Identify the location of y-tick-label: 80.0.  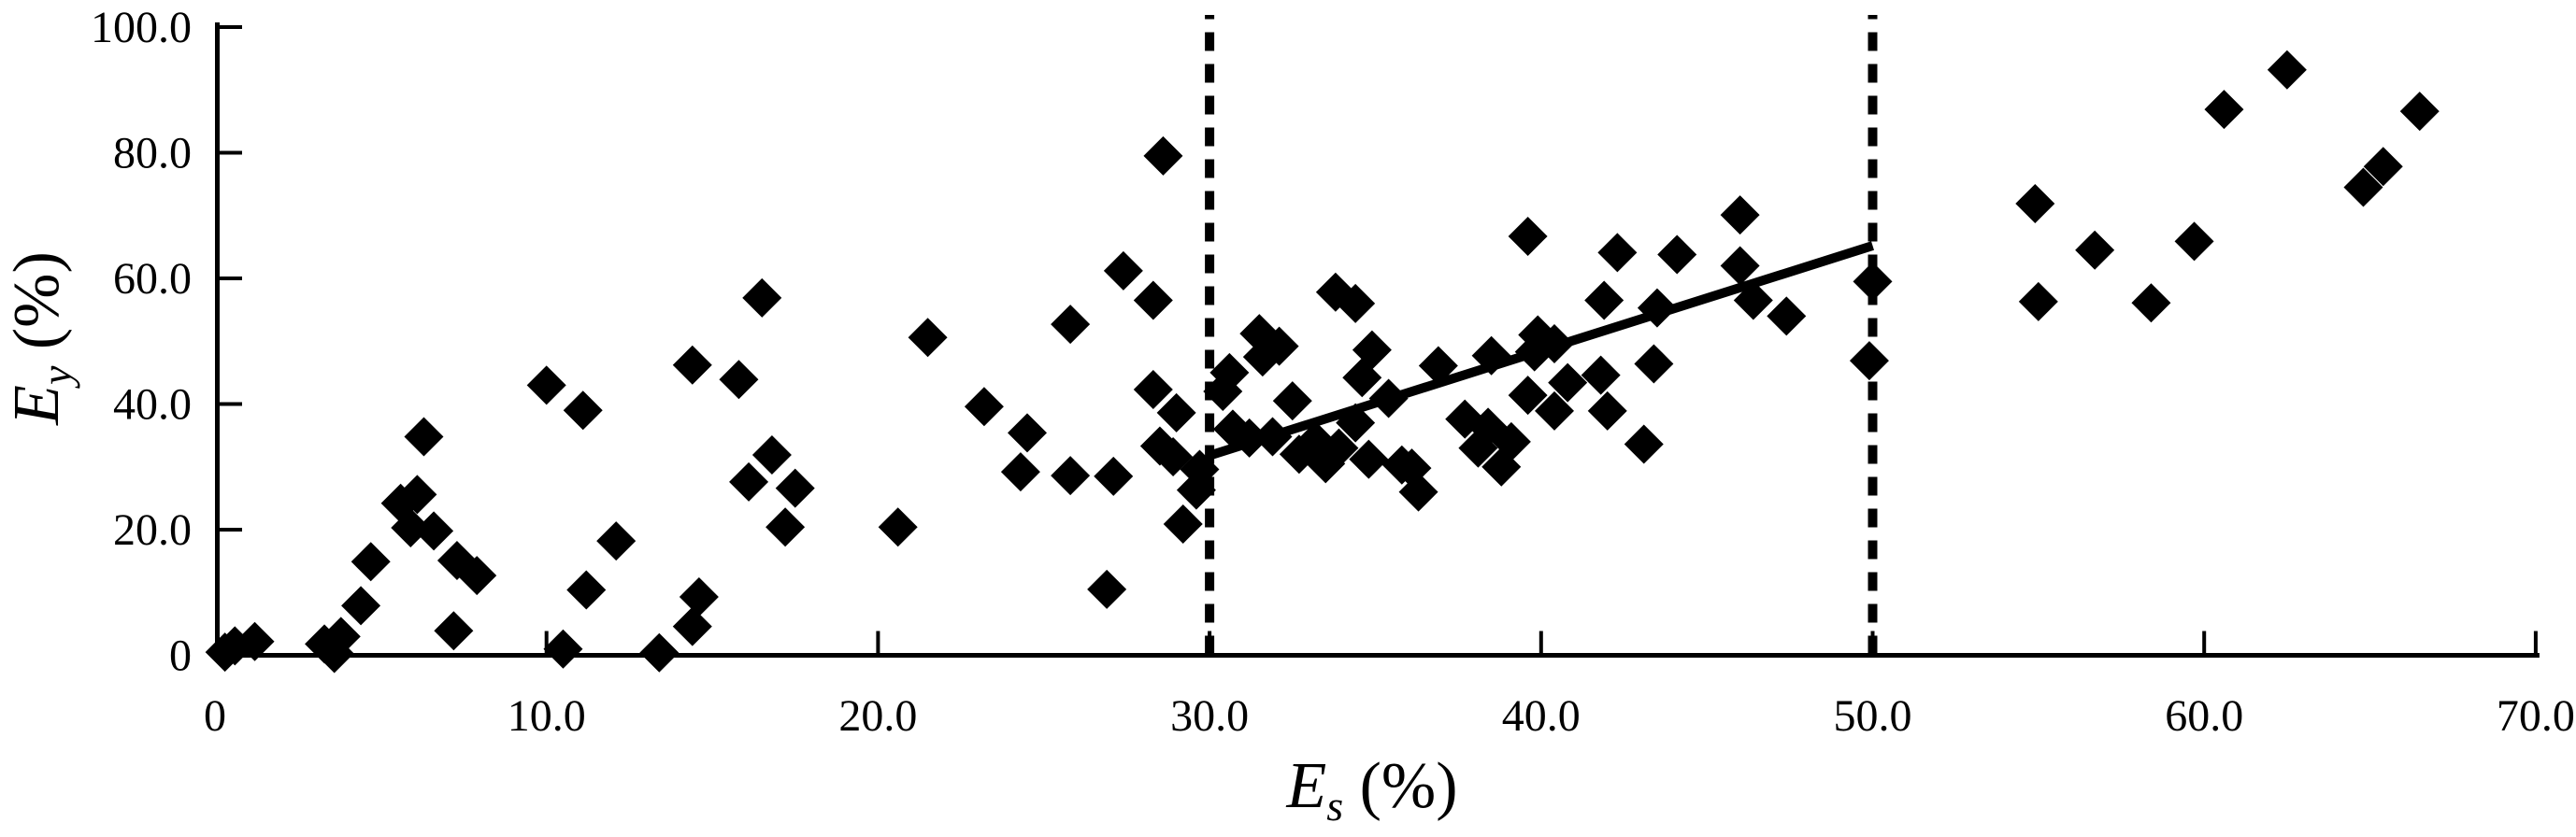
(152, 153).